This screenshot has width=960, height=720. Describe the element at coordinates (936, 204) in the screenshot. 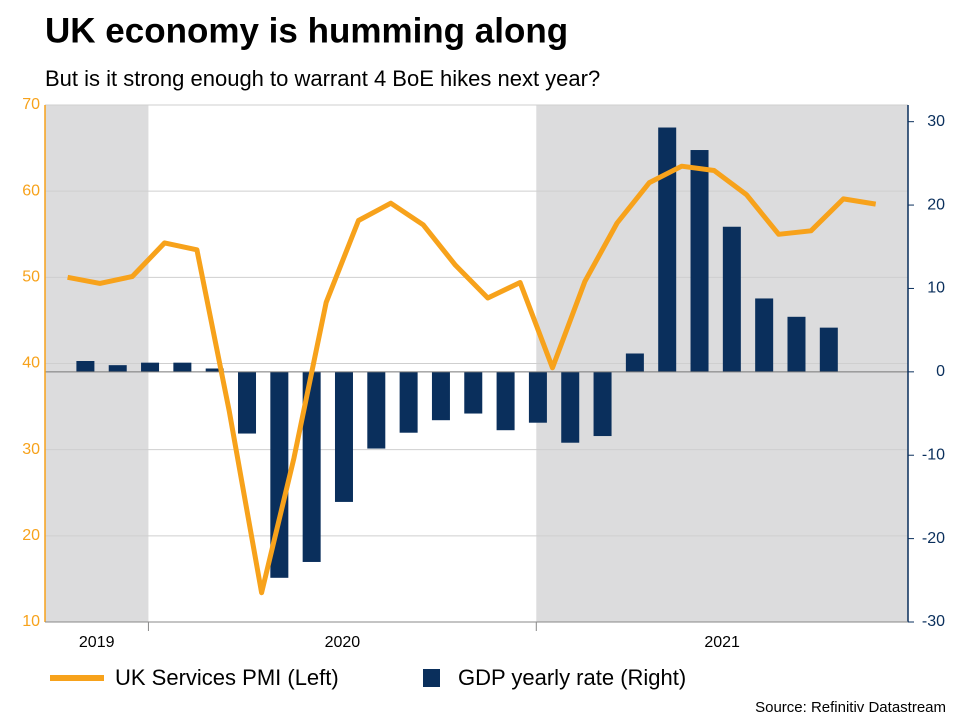

I see `y2-tick-label: 20` at that location.